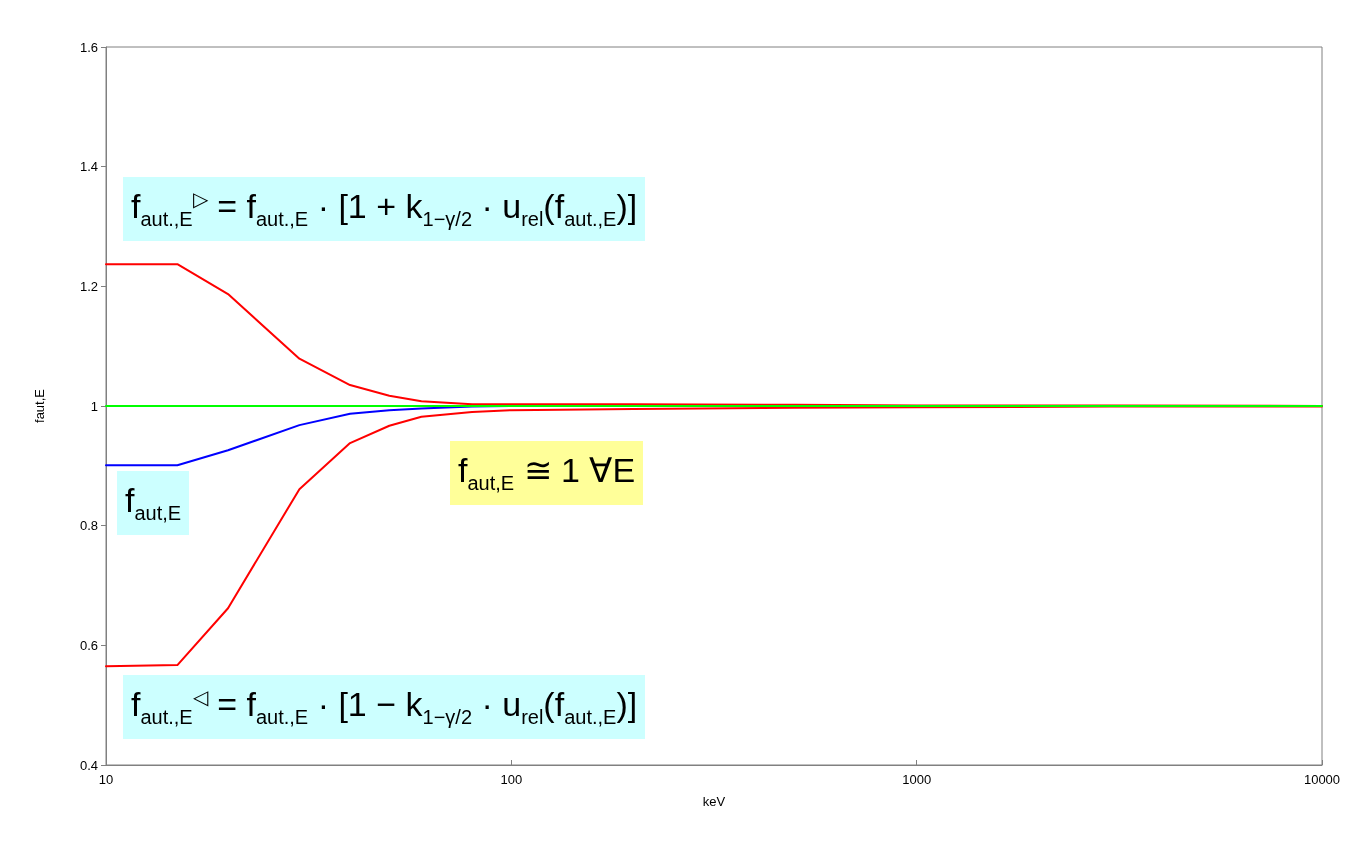 This screenshot has height=856, width=1352. What do you see at coordinates (88, 645) in the screenshot?
I see `y-tick-label: 0.6` at bounding box center [88, 645].